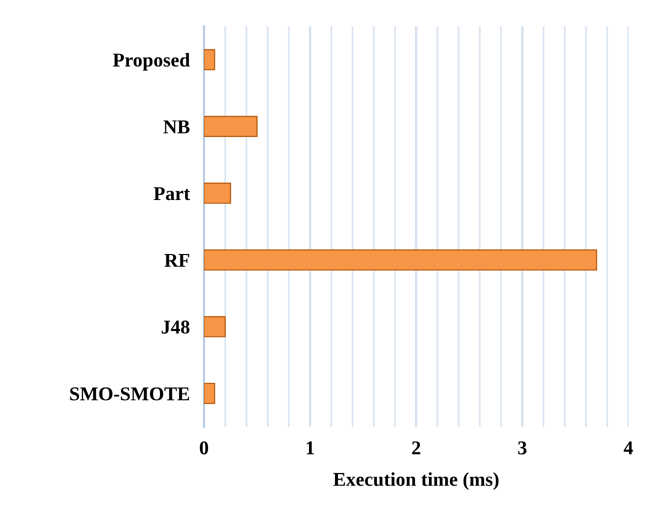 The width and height of the screenshot is (658, 527). What do you see at coordinates (628, 447) in the screenshot?
I see `x-tick-label: 4` at bounding box center [628, 447].